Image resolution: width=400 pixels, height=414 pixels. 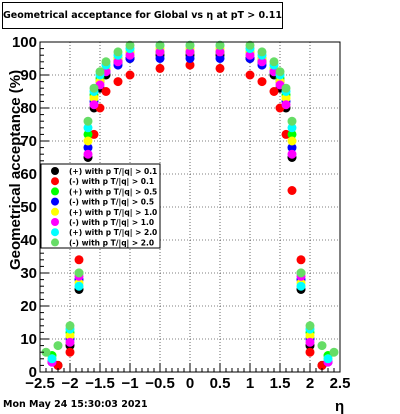 I want to click on y-tick-label: 30, so click(x=28, y=273).